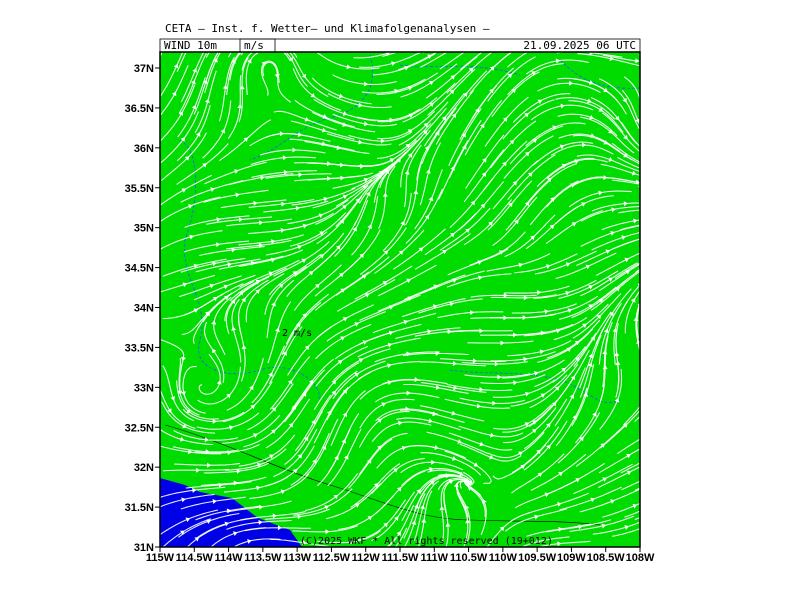  I want to click on scale-label: 2 m/s, so click(297, 333).